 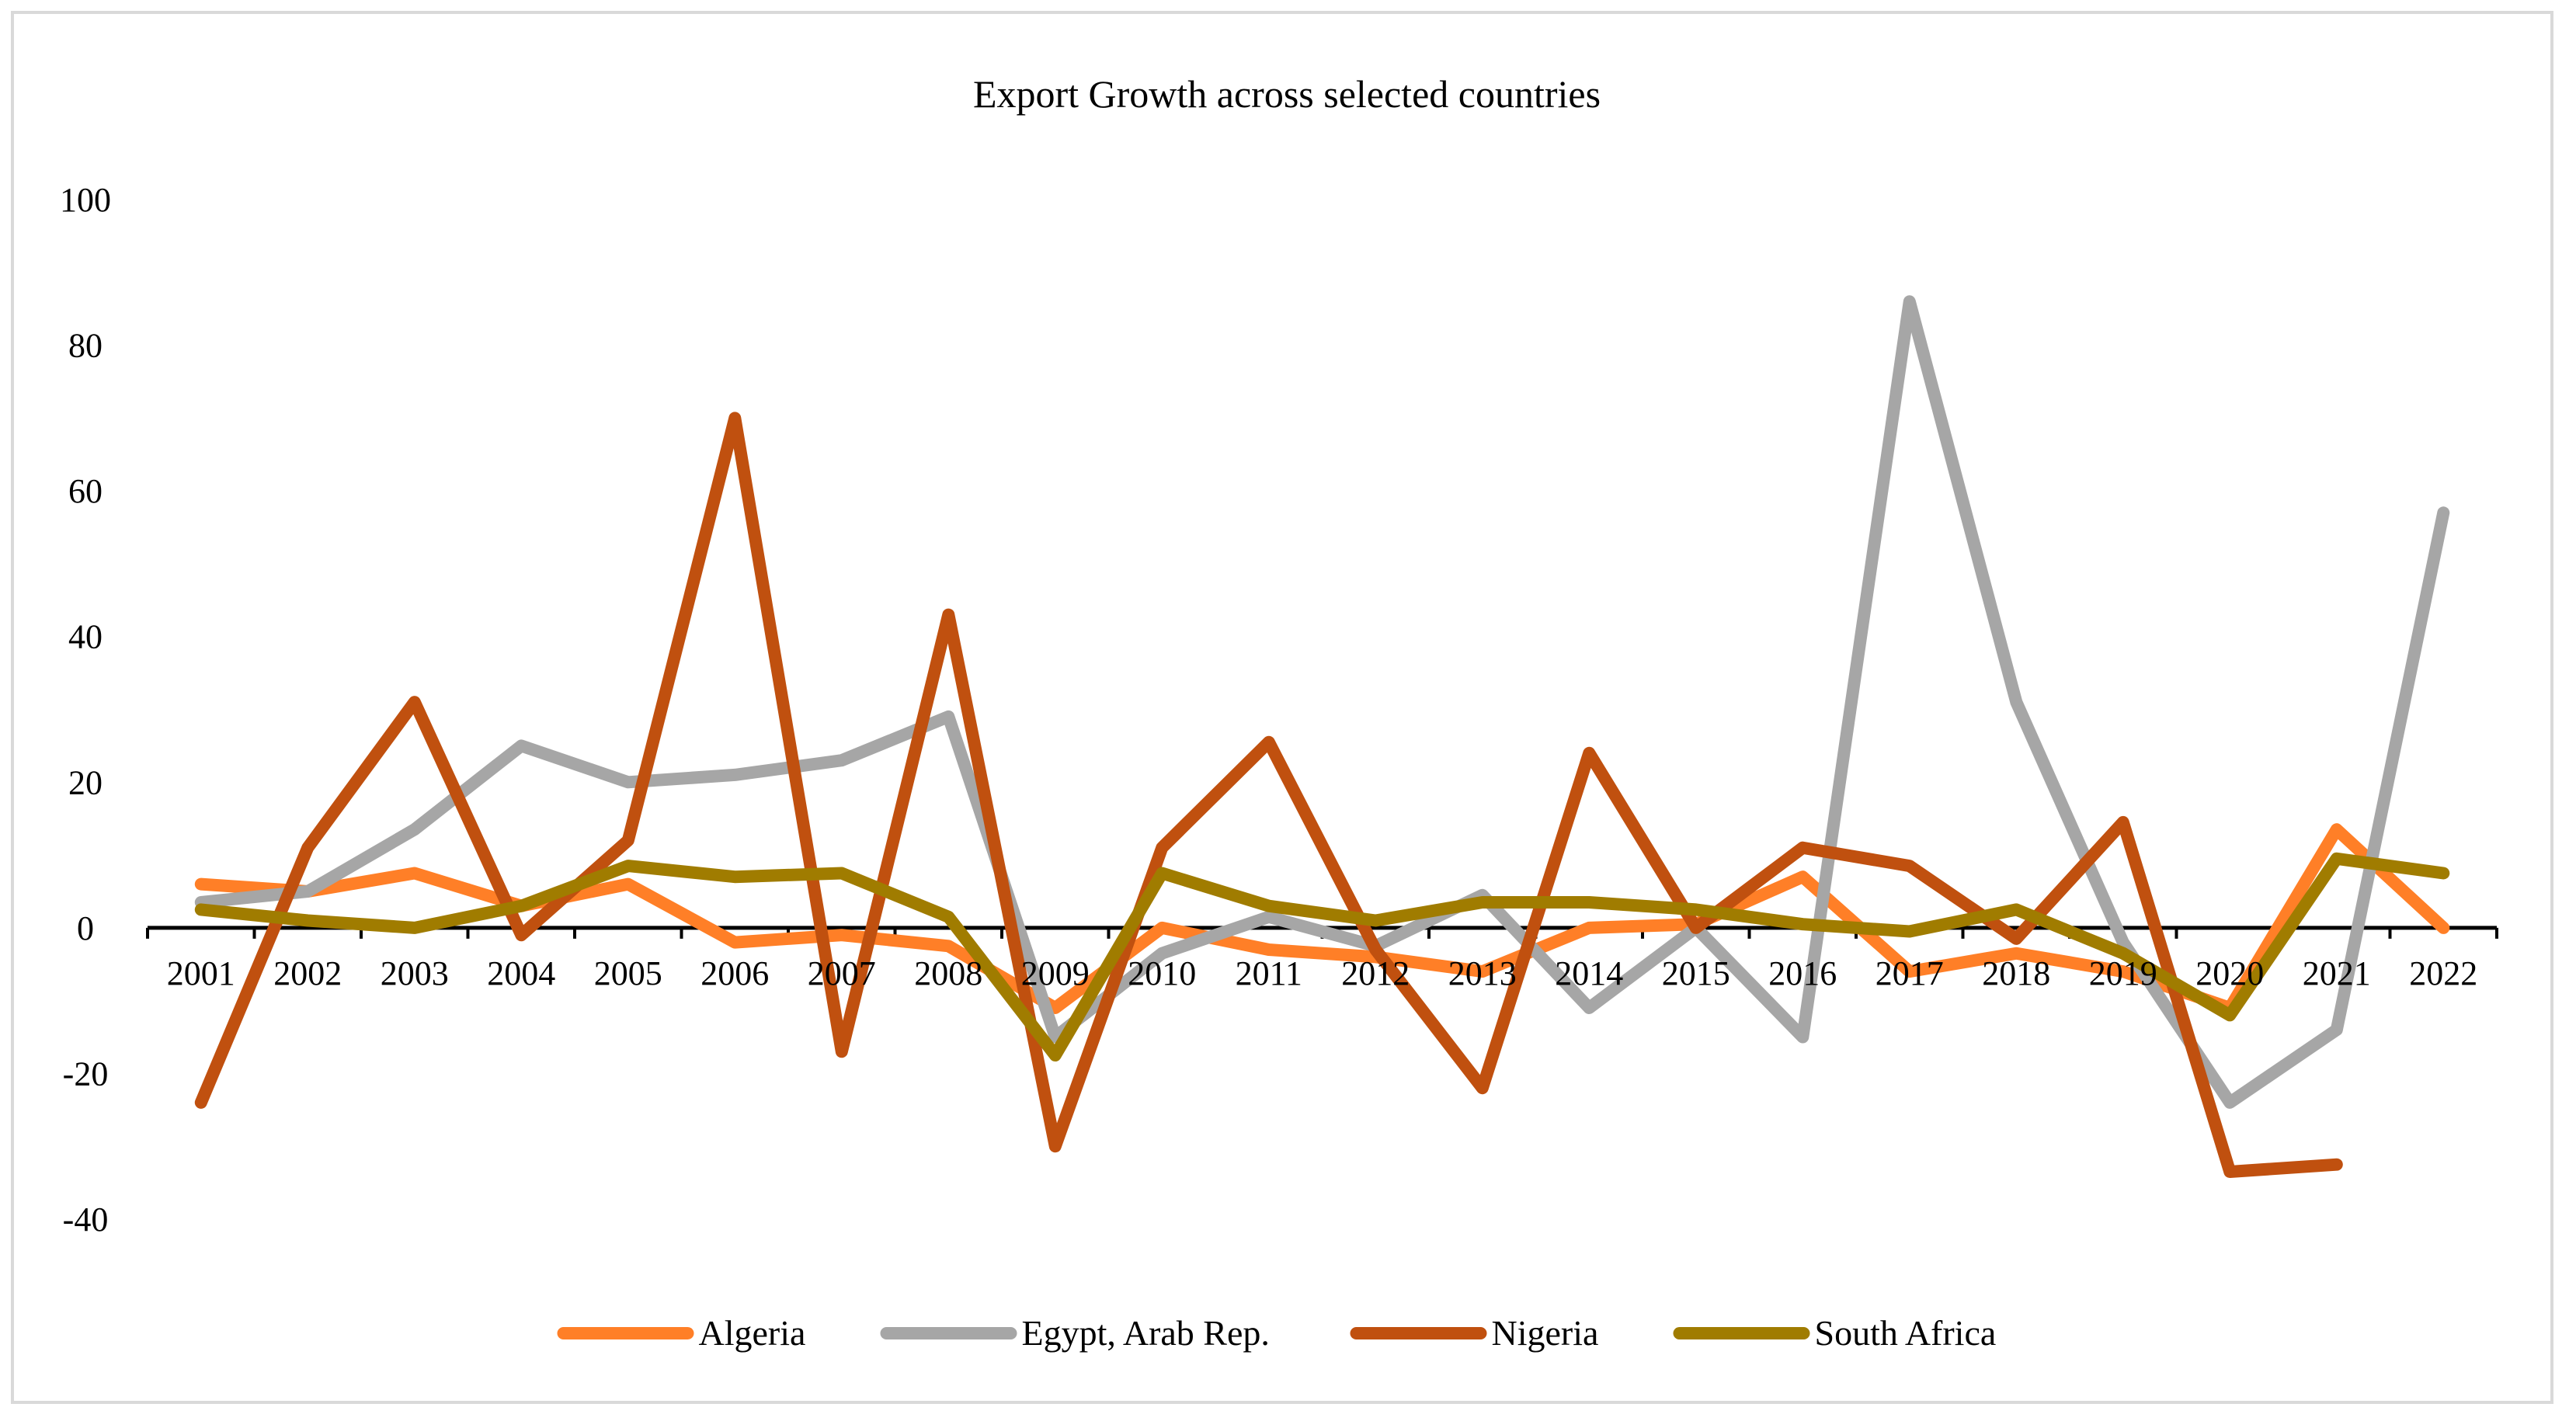 I want to click on x-tick-label: 2004, so click(x=521, y=973).